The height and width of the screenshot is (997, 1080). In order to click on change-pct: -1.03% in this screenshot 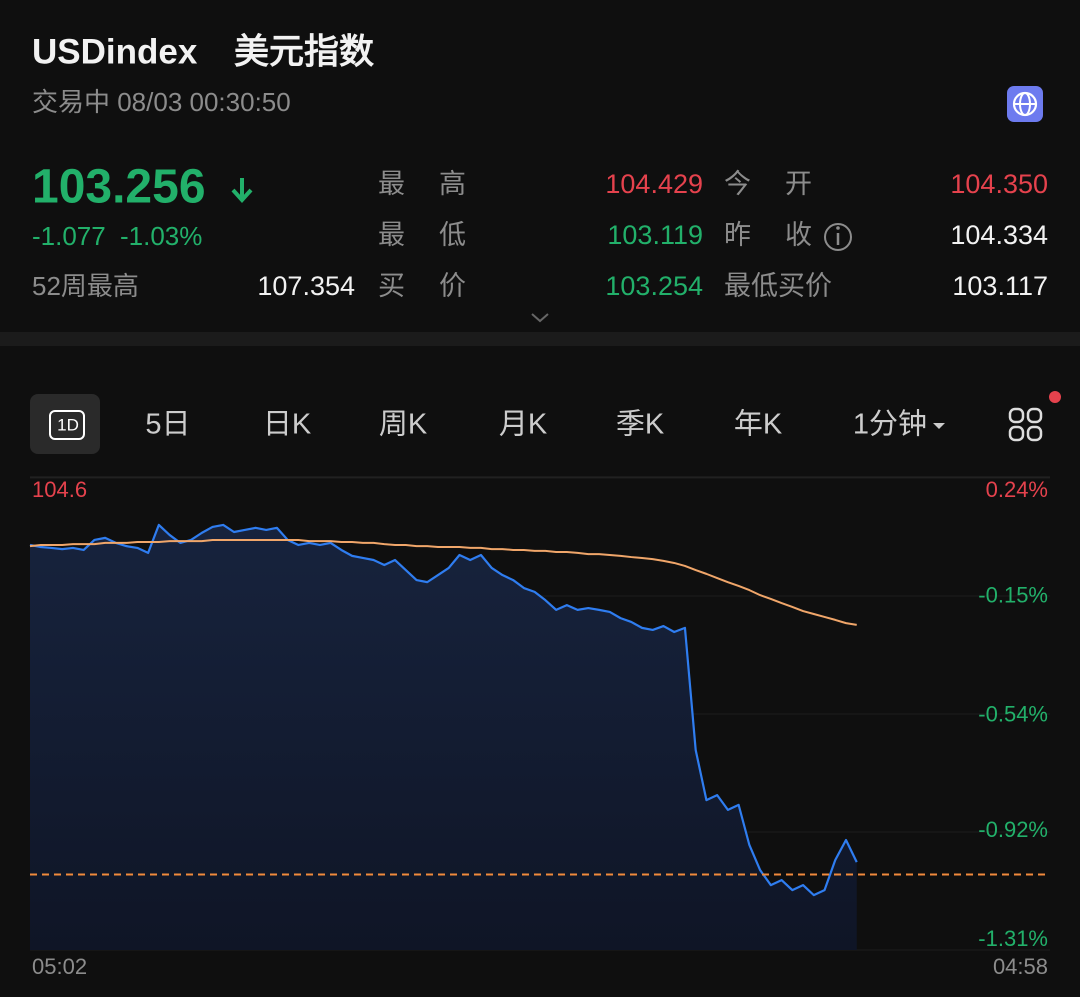, I will do `click(161, 236)`.